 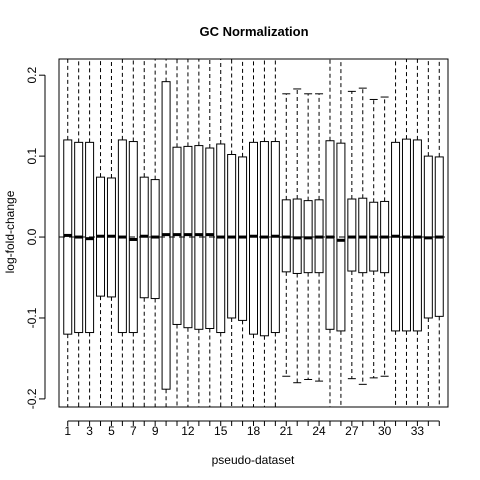 What do you see at coordinates (319, 431) in the screenshot?
I see `x-tick-label: 24` at bounding box center [319, 431].